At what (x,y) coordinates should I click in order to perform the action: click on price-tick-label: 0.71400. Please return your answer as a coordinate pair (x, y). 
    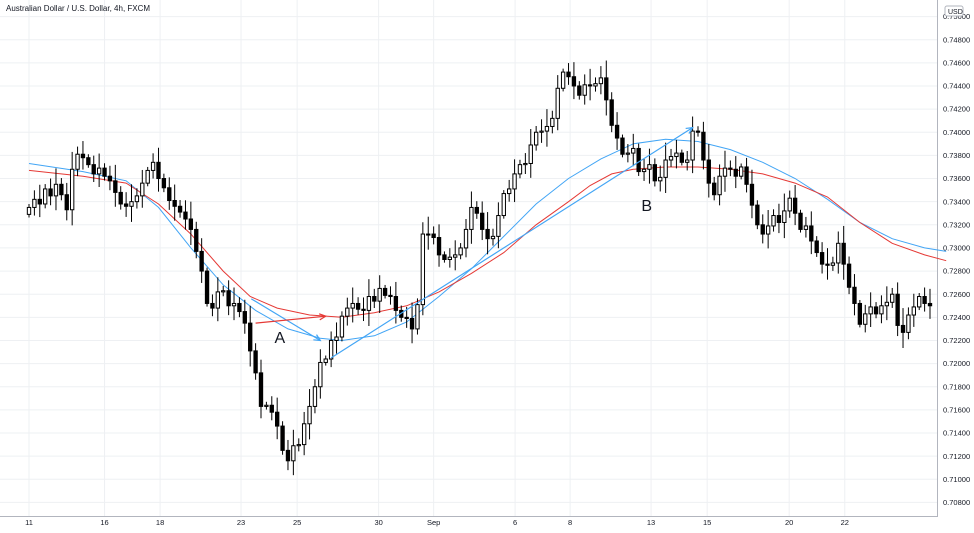
    Looking at the image, I should click on (956, 433).